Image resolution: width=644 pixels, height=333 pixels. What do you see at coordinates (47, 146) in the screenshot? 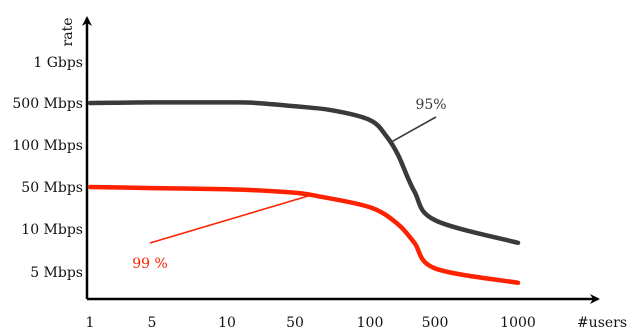
I see `y-tick-label: 100 Mbps` at bounding box center [47, 146].